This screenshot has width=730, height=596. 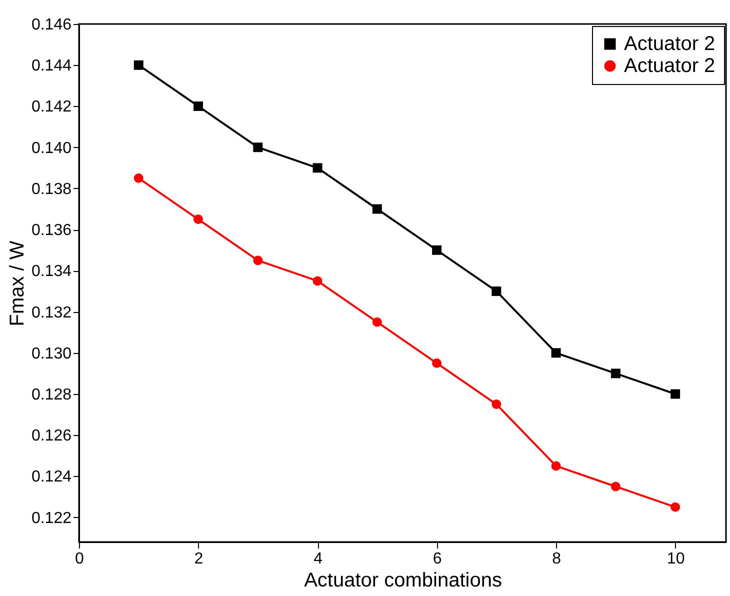 I want to click on x-tick-label: 2, so click(x=199, y=559).